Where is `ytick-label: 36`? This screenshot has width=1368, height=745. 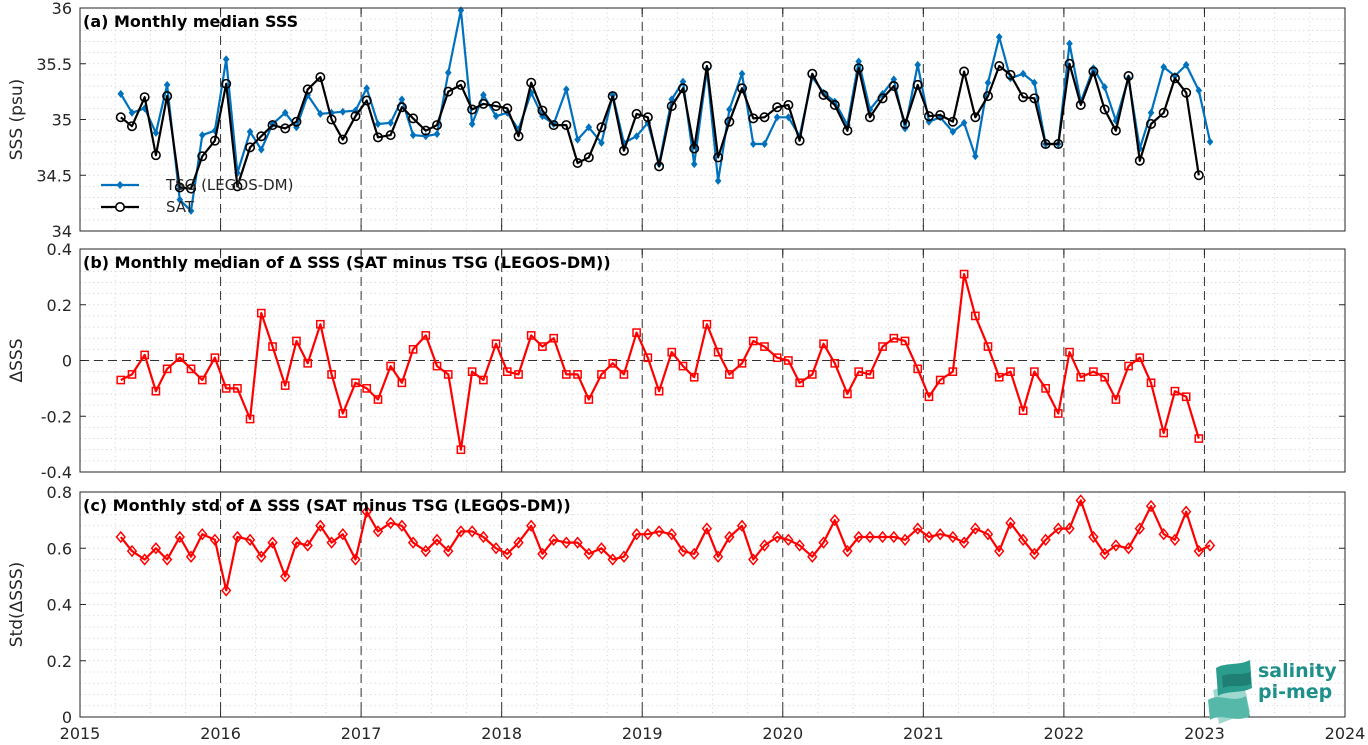
ytick-label: 36 is located at coordinates (62, 9).